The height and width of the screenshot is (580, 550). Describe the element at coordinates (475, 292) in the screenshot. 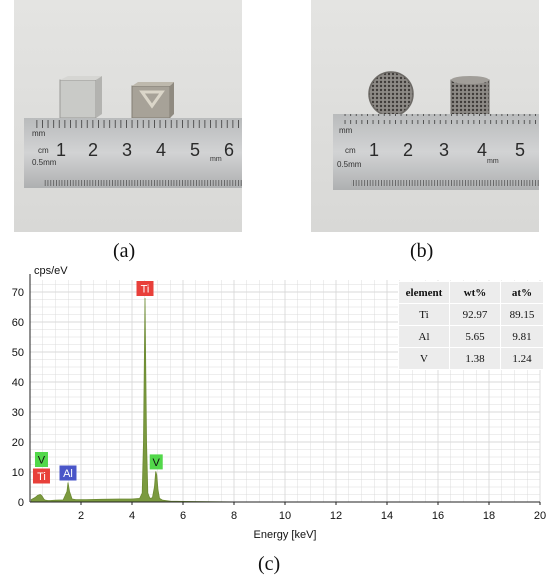

I see `header-wt: wt%` at that location.